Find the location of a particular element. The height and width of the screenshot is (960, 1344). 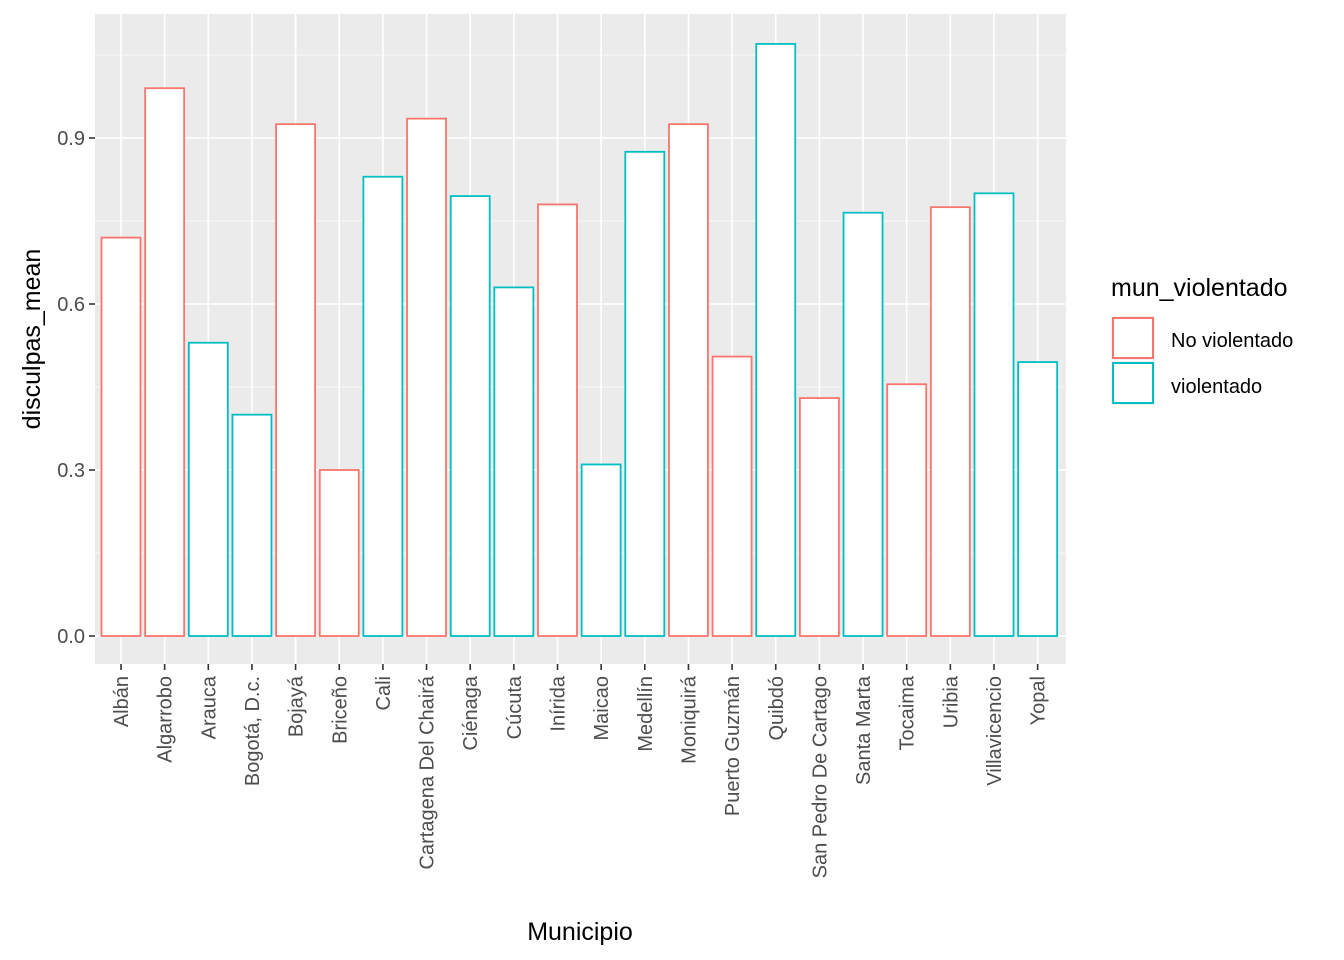

bar-Moniquirá is located at coordinates (688, 380).